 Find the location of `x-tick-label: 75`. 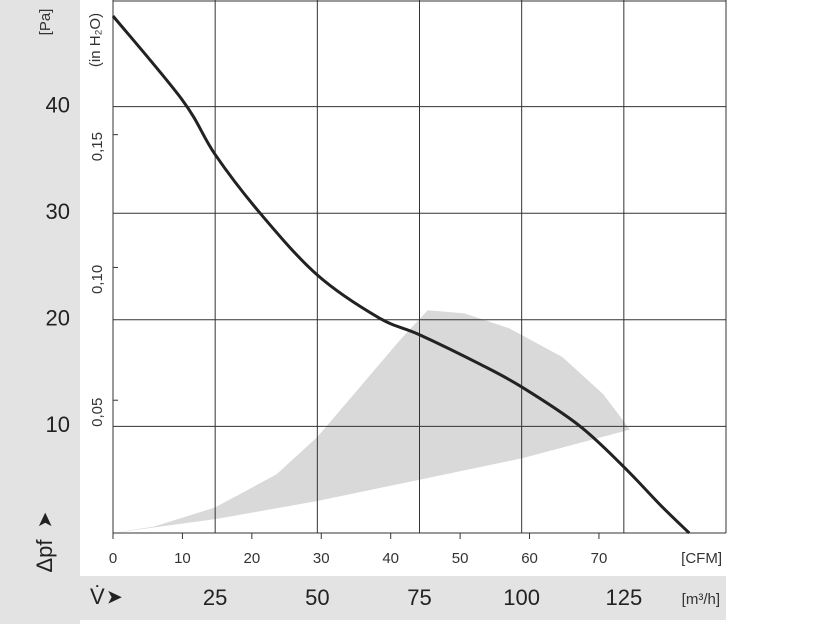

x-tick-label: 75 is located at coordinates (419, 597).